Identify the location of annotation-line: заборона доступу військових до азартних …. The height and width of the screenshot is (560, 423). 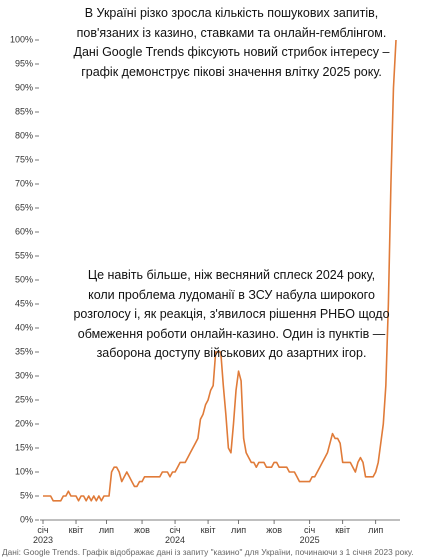
(231, 353).